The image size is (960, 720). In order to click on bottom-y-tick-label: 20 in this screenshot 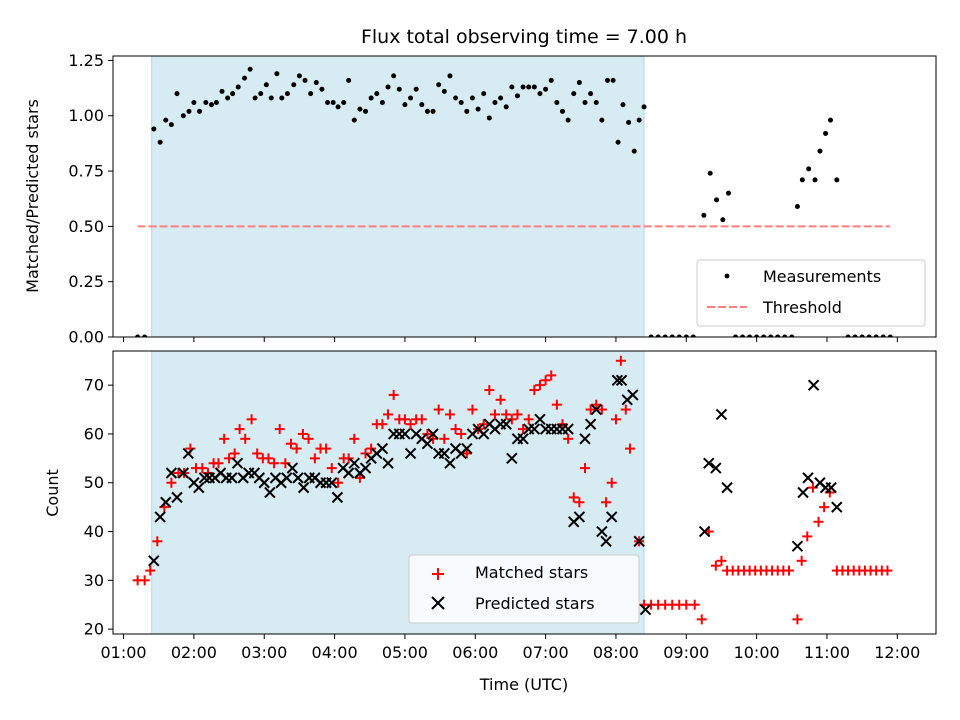, I will do `click(94, 629)`.